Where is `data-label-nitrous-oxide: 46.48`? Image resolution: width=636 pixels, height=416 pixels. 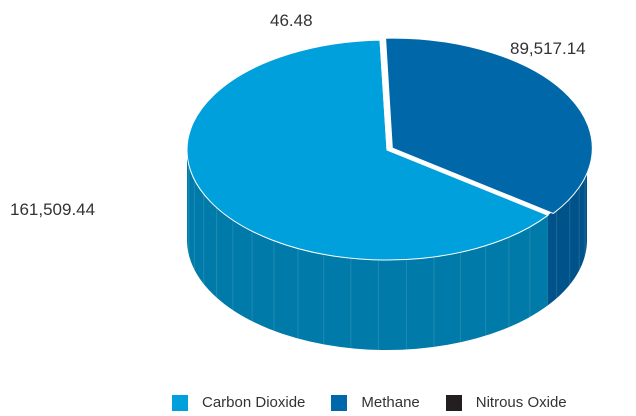 data-label-nitrous-oxide: 46.48 is located at coordinates (291, 20).